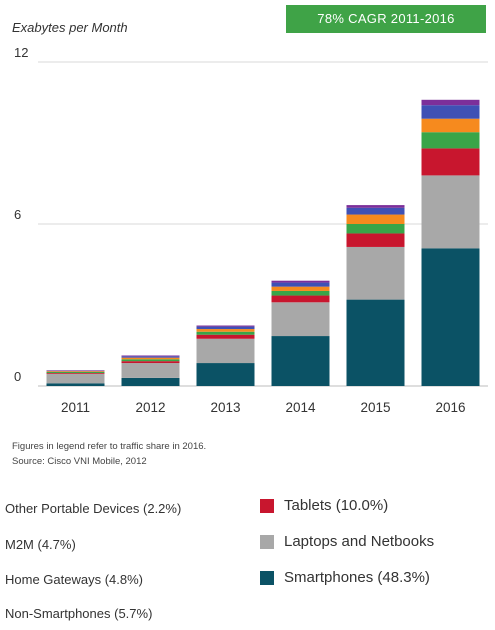 The width and height of the screenshot is (495, 630). What do you see at coordinates (300, 407) in the screenshot?
I see `x-tick-label-2014: 2014` at bounding box center [300, 407].